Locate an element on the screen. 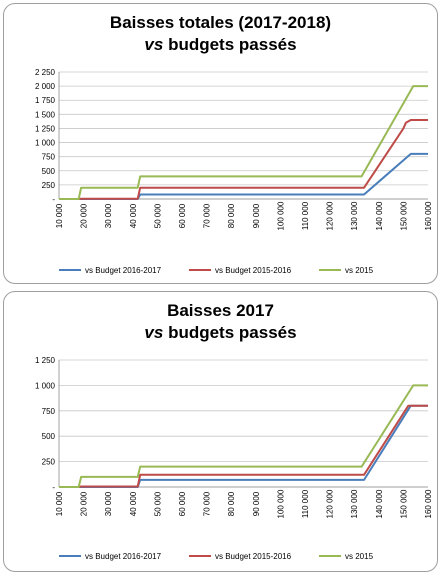  title-line-1: Baisses totales (2017-2018) is located at coordinates (220, 22).